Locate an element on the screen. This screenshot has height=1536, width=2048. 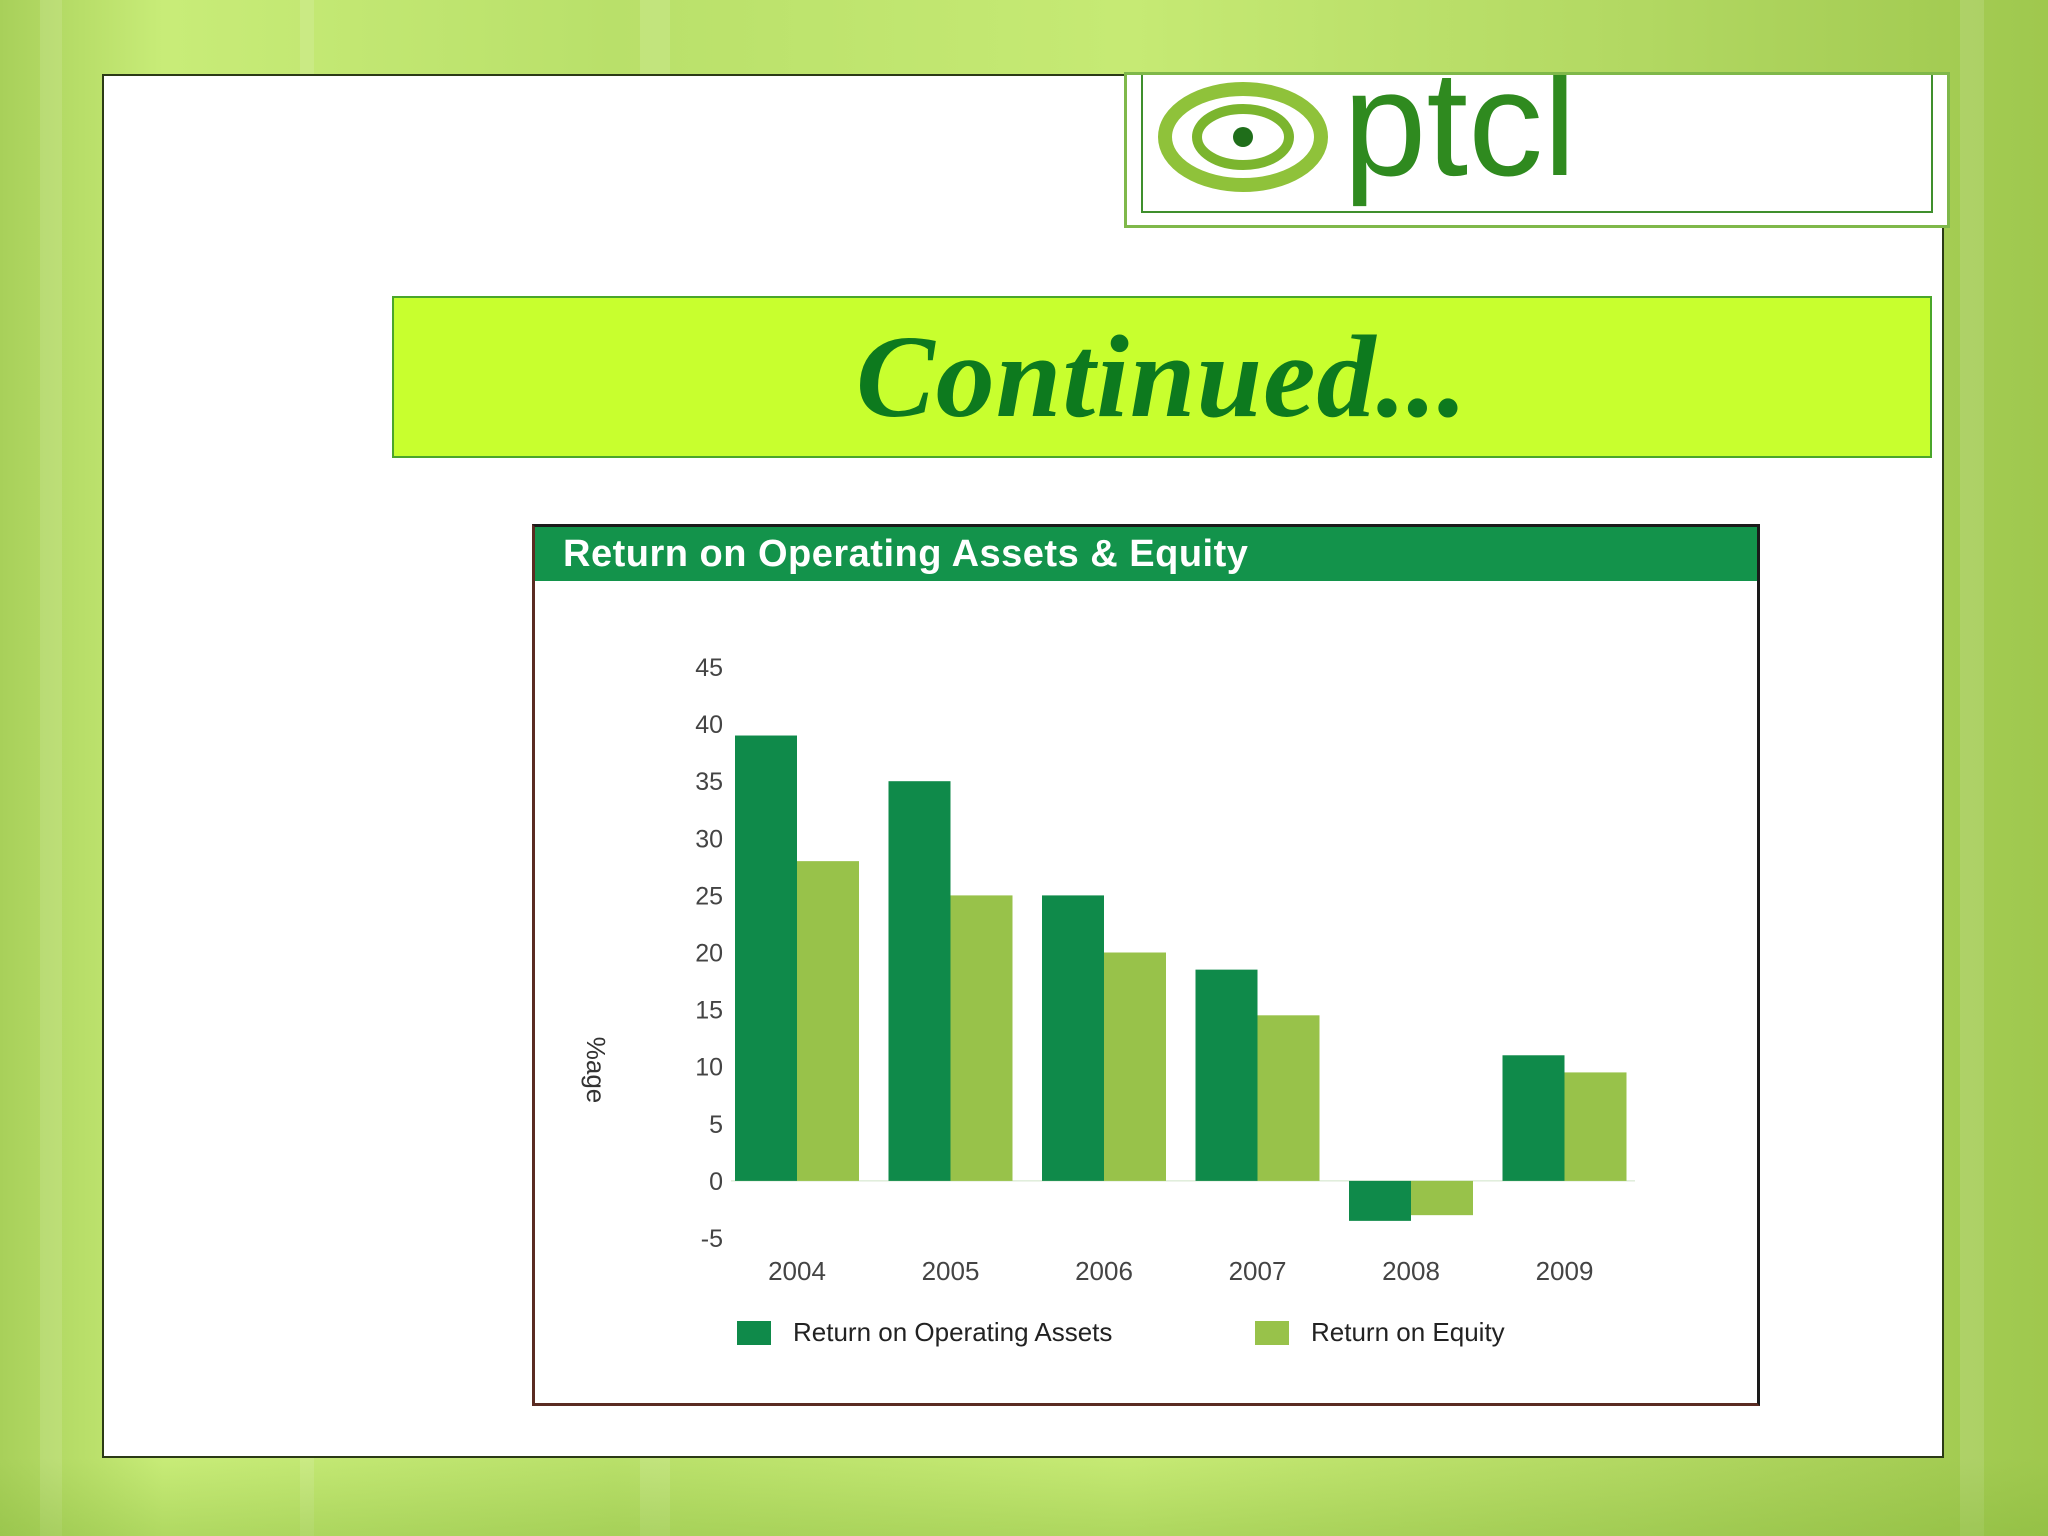
bar-equity-2009 is located at coordinates (1595, 1126).